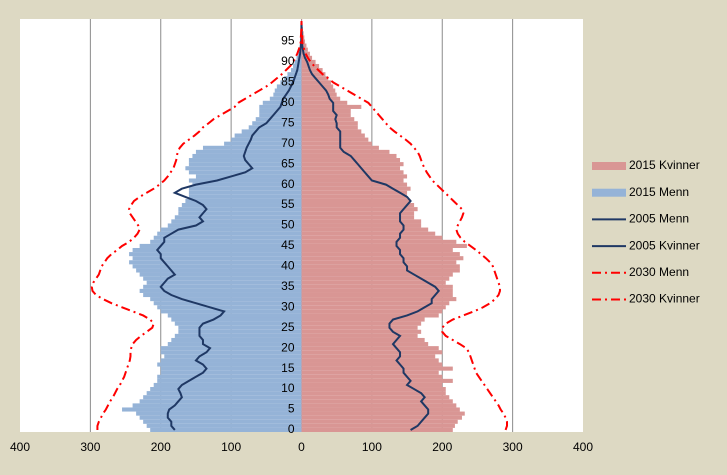 This screenshot has height=475, width=727. I want to click on legend-label: 2005 Menn, so click(659, 219).